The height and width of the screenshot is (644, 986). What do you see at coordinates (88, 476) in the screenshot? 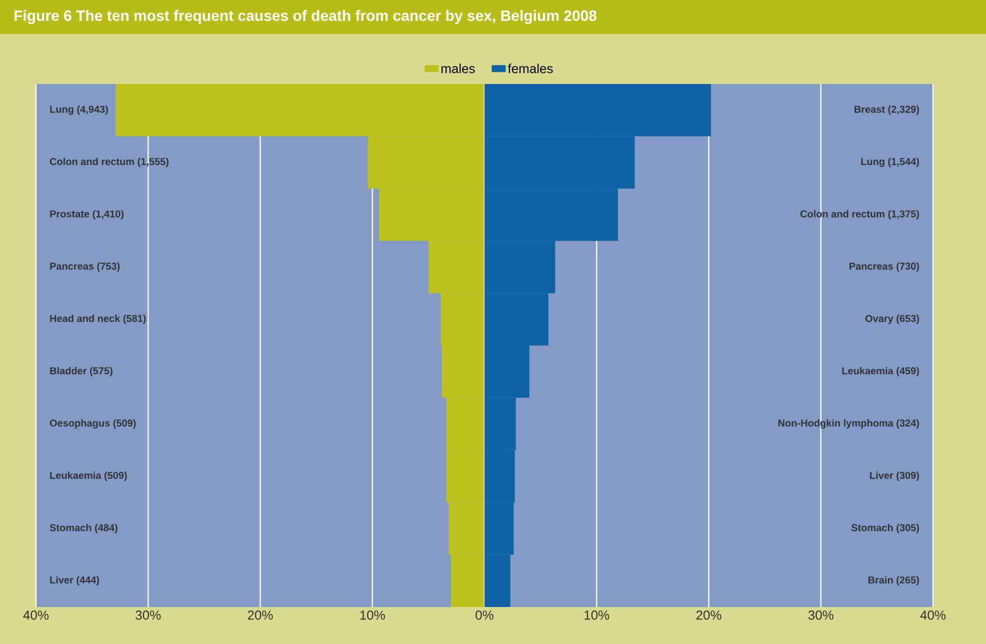
I see `y-tick-label: Leukaemia (509)` at bounding box center [88, 476].